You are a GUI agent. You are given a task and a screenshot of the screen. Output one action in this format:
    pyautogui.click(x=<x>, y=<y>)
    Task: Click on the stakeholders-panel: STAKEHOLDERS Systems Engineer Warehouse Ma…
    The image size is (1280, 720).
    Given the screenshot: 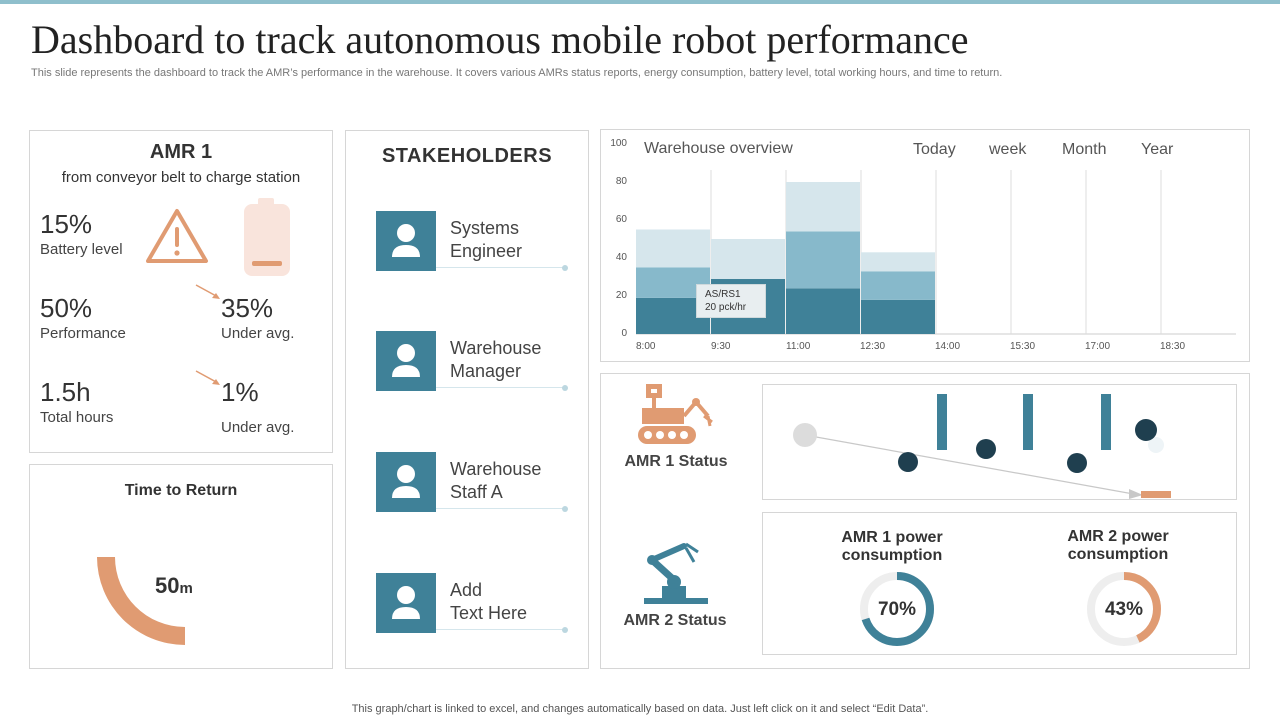 What is the action you would take?
    pyautogui.click(x=467, y=399)
    